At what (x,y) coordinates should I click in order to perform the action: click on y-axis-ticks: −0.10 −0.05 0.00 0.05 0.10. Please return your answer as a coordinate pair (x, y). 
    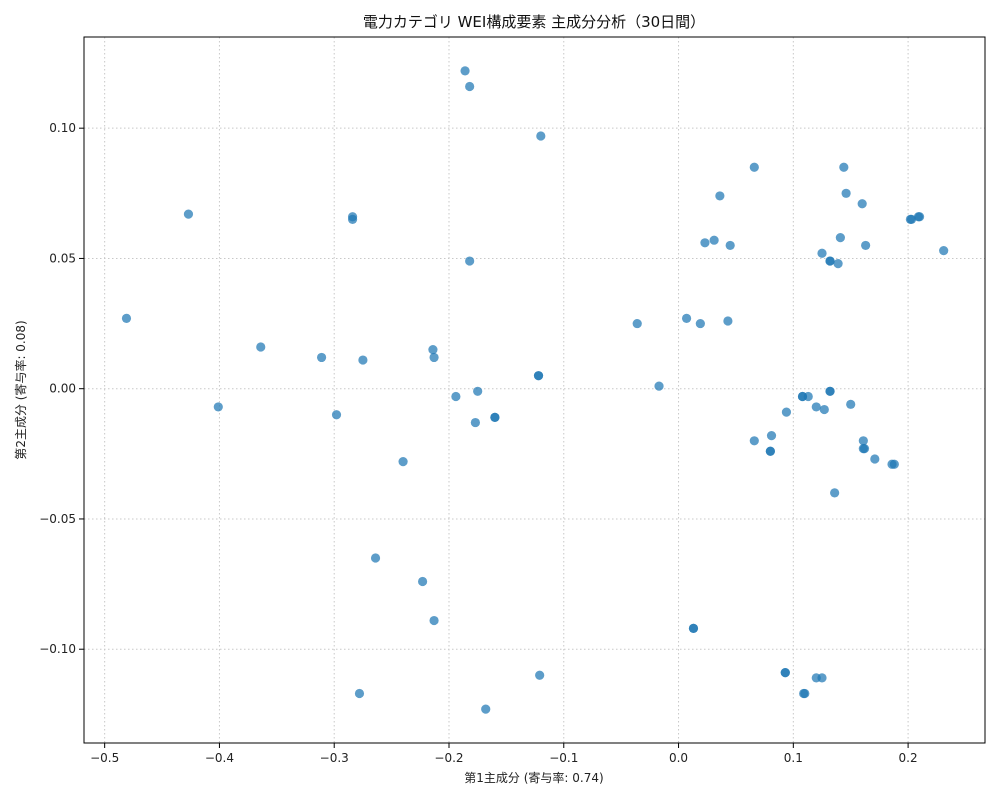
    Looking at the image, I should click on (61, 388).